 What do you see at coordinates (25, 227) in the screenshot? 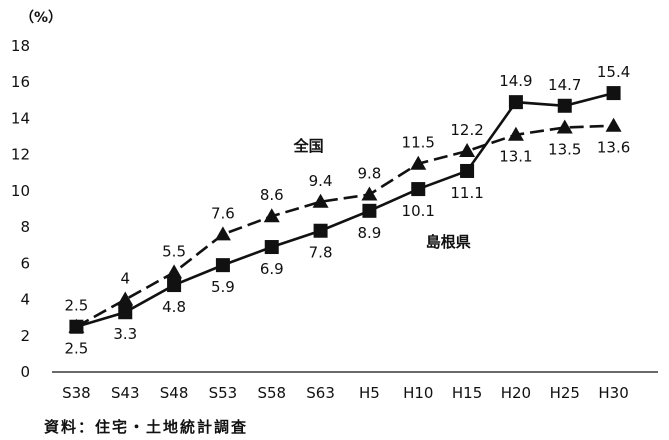
I see `y-tick-label: 8` at bounding box center [25, 227].